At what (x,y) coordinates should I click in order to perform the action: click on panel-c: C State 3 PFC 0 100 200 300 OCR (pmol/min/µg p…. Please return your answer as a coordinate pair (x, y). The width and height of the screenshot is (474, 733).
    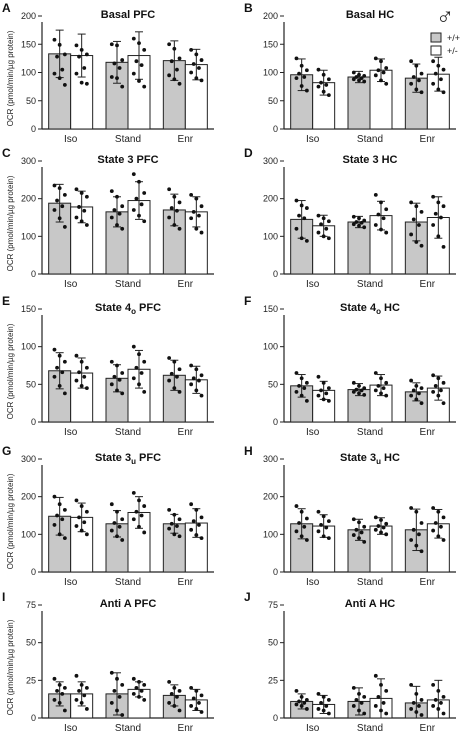
    Looking at the image, I should click on (108, 218).